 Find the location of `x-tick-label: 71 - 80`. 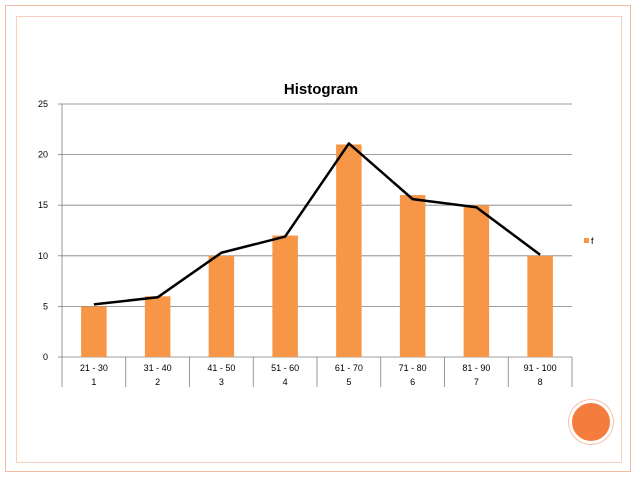

x-tick-label: 71 - 80 is located at coordinates (413, 368).